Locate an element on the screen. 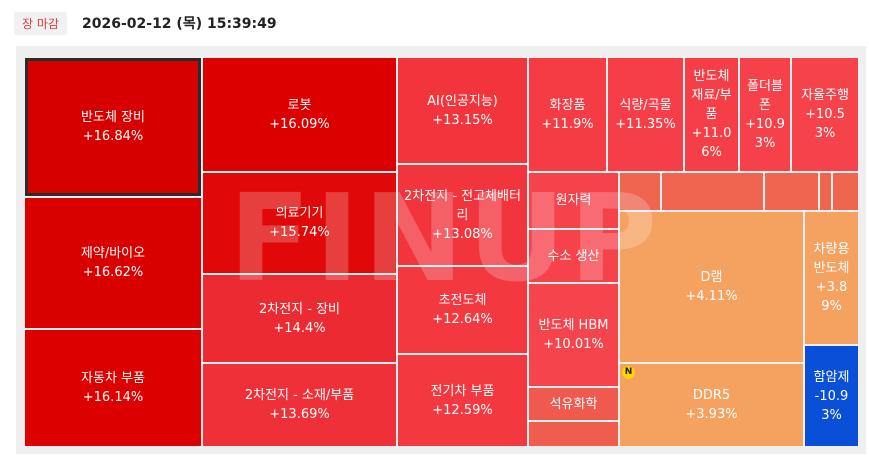 The width and height of the screenshot is (869, 456). treemap-tile: 제약/바이오 +16.62% is located at coordinates (113, 263).